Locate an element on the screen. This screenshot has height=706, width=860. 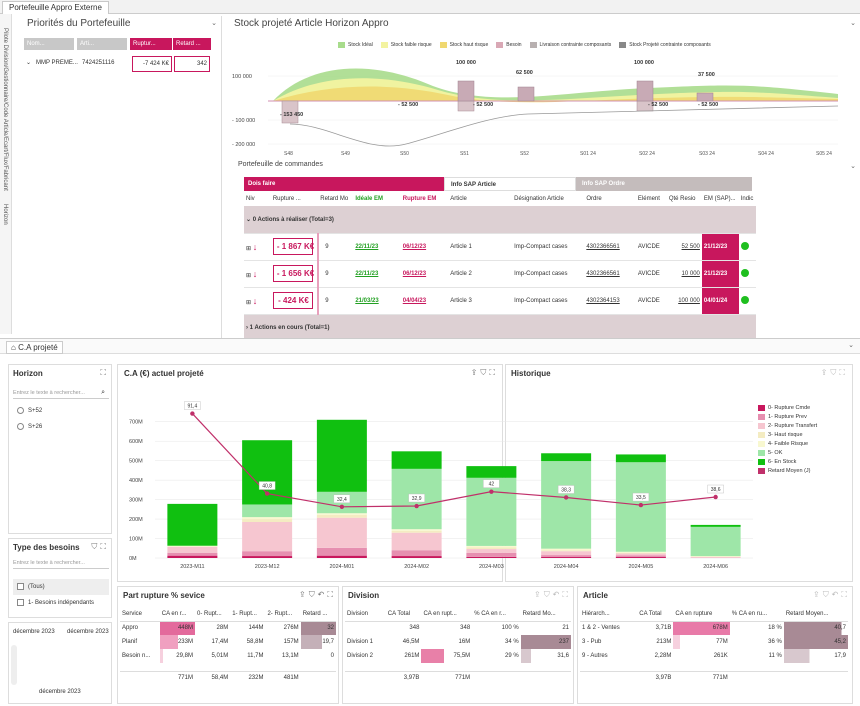
x-tick-label: S01 24 is located at coordinates (588, 154).